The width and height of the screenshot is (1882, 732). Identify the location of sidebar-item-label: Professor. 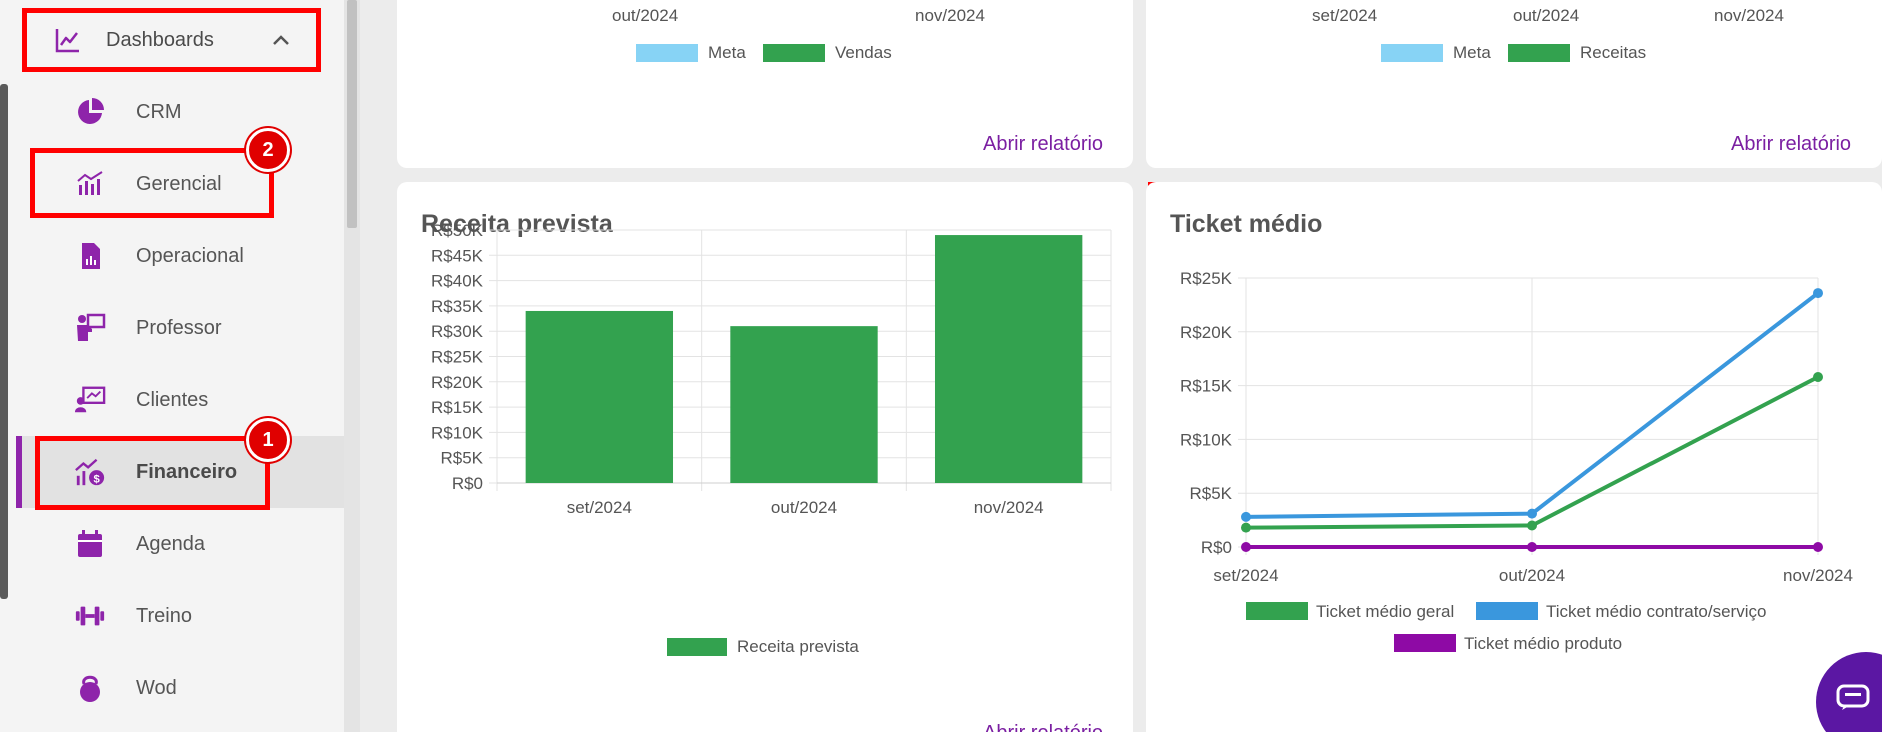
(179, 327).